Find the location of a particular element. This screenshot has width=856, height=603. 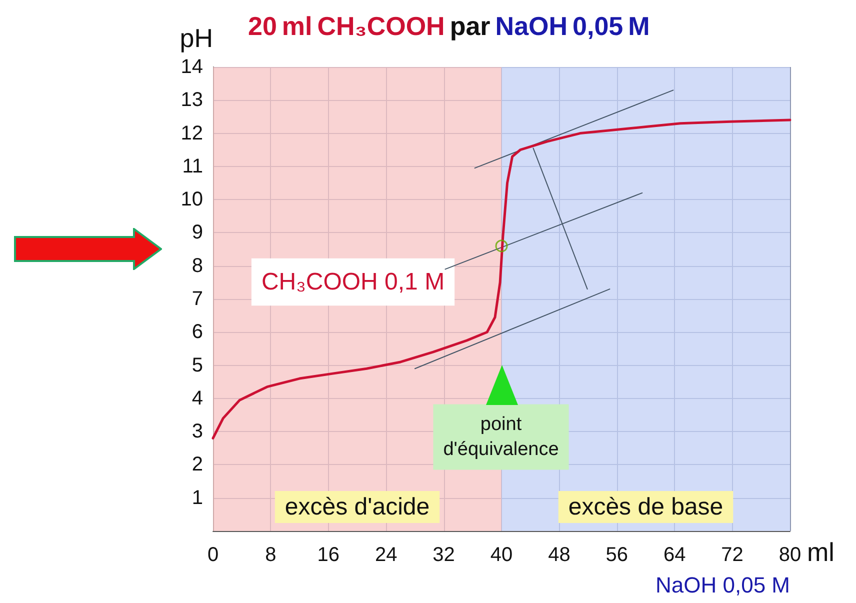

y-tick-label: 10 is located at coordinates (191, 199).